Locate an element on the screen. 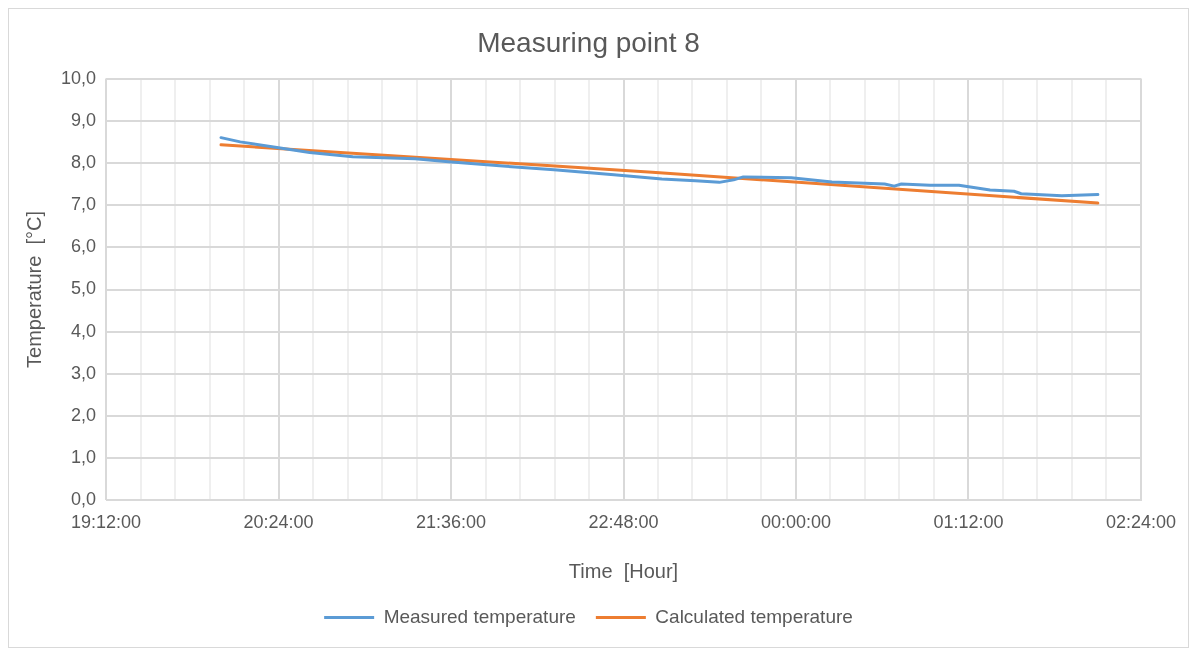 Image resolution: width=1199 pixels, height=658 pixels. x-tick-label: 22:48:00 is located at coordinates (623, 522).